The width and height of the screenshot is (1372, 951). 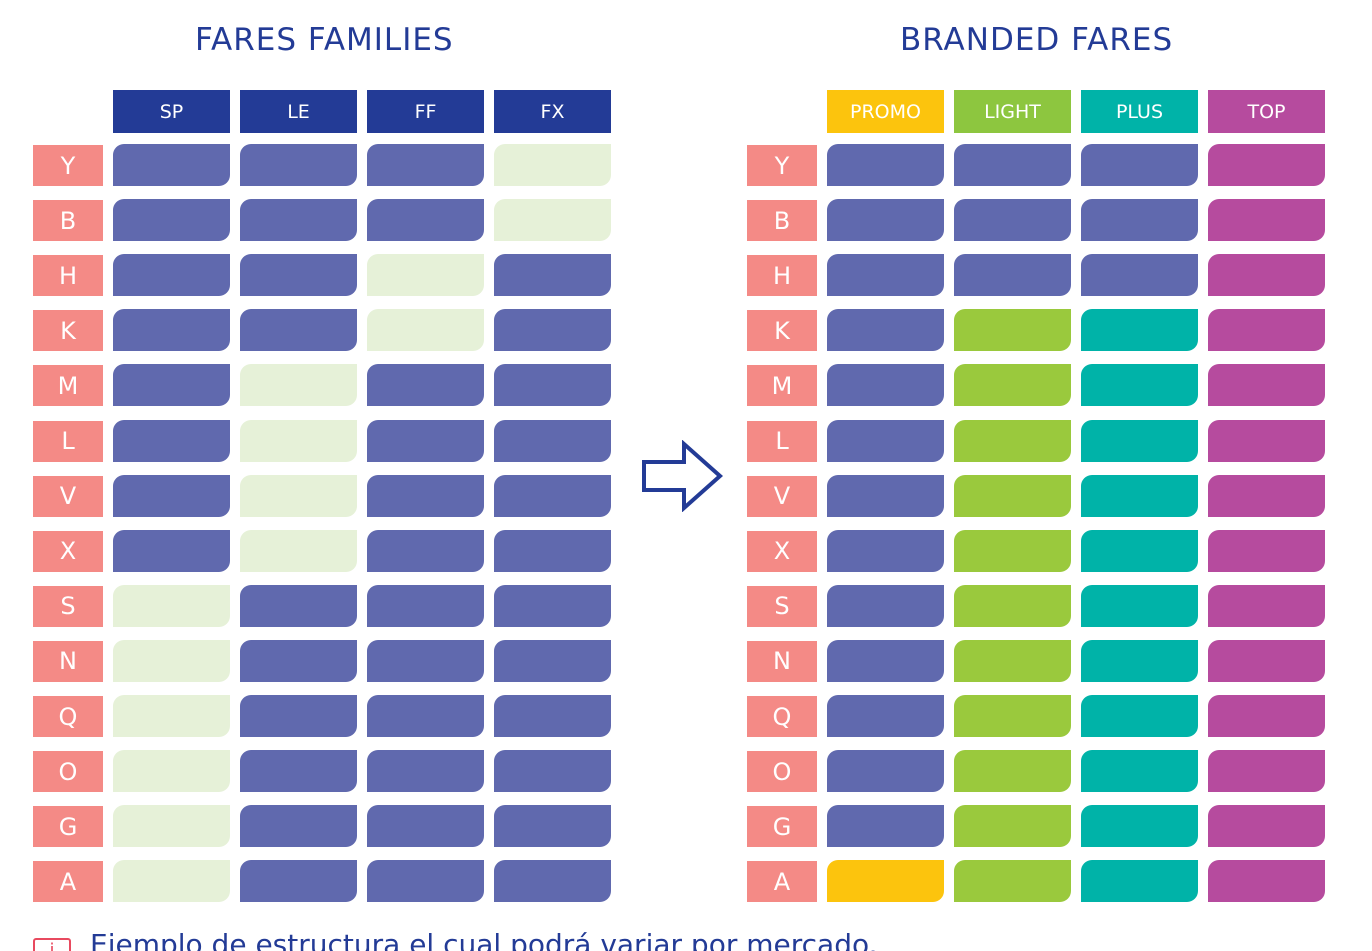 I want to click on row-label-x: X, so click(x=782, y=551).